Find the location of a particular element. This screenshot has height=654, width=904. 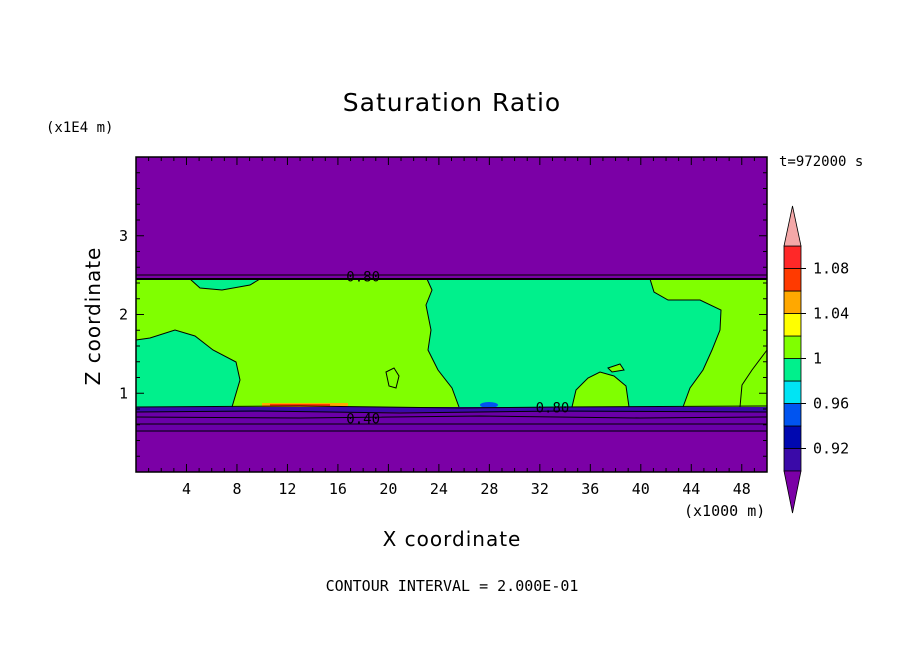

contour-line-blob1 is located at coordinates (392, 378).